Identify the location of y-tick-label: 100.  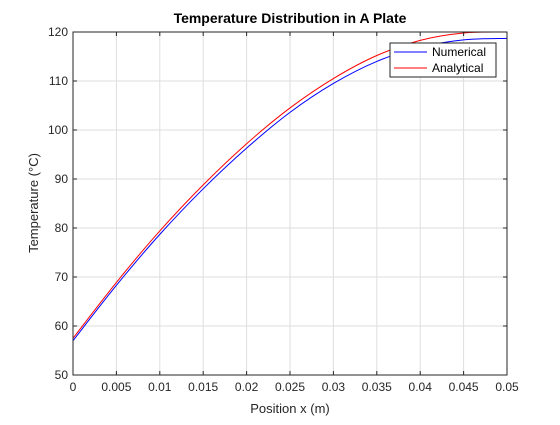
(58, 130).